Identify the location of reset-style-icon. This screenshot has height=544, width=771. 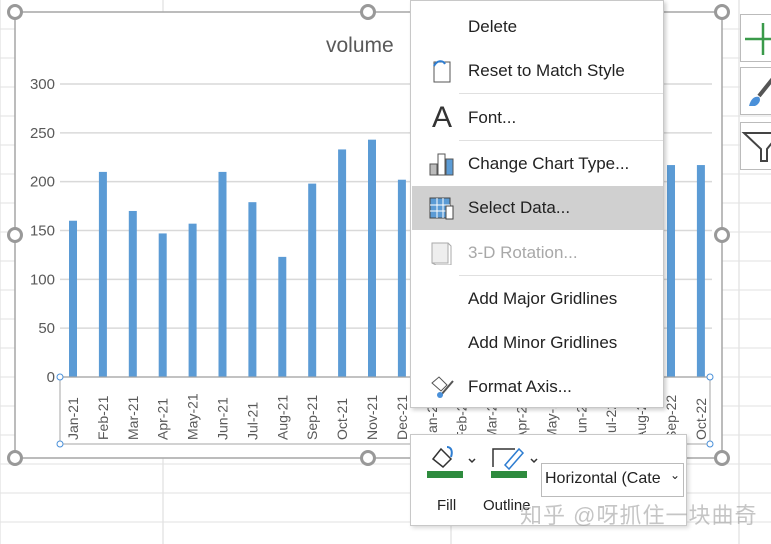
(442, 71).